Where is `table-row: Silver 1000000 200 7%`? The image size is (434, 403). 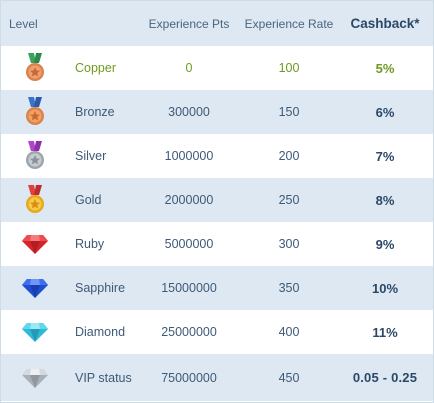 table-row: Silver 1000000 200 7% is located at coordinates (217, 156).